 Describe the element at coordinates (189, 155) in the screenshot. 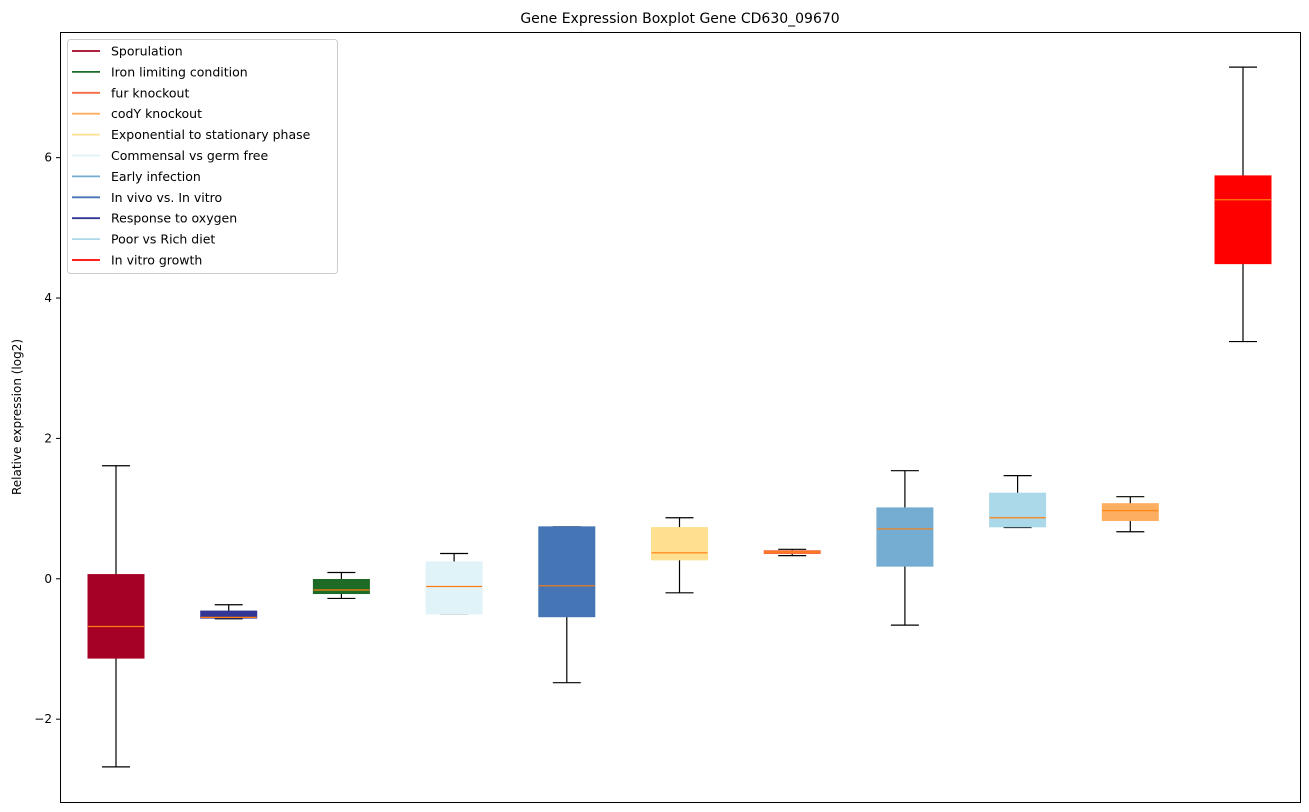

I see `legend-label: Commensal vs germ free` at that location.